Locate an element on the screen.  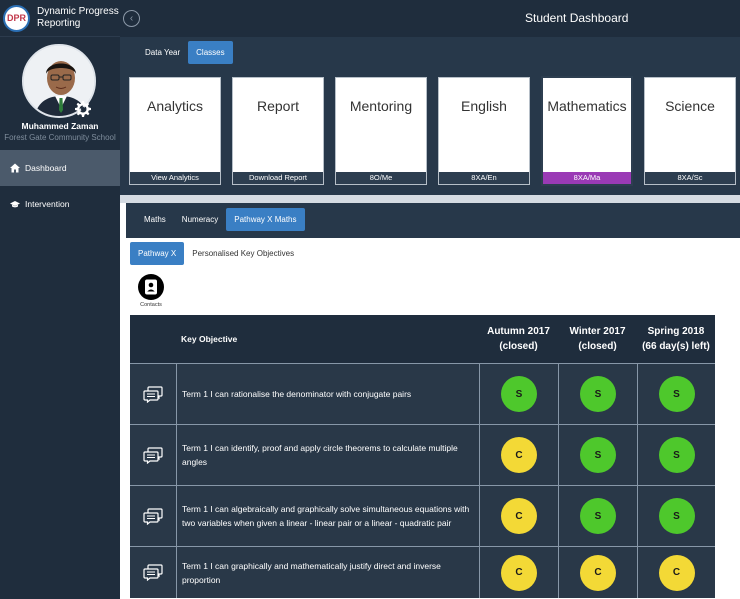
year-tabs: Data Year Classes is located at coordinates (185, 52).